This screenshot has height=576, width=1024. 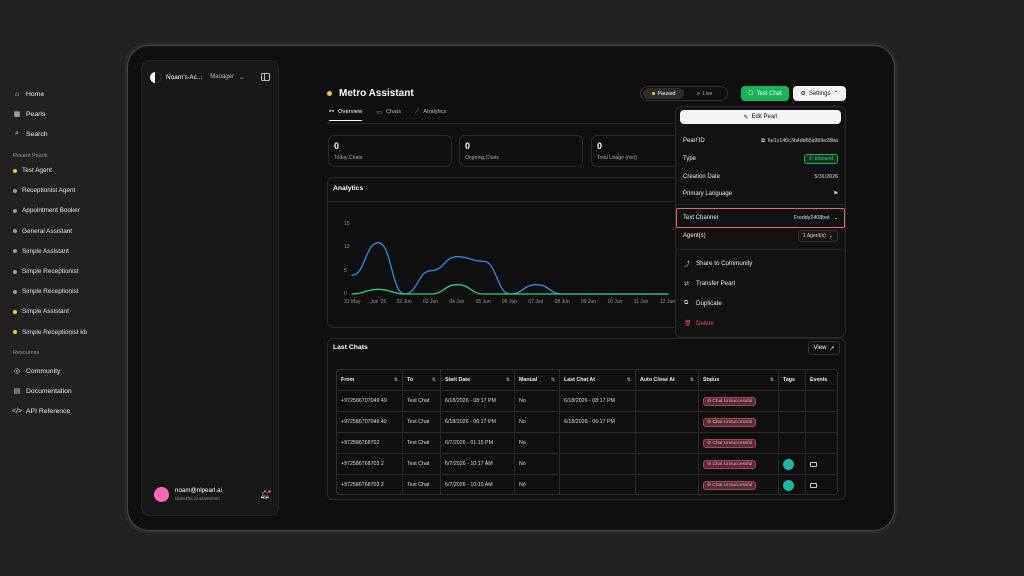 What do you see at coordinates (360, 443) in the screenshot?
I see `cell-text: +972586768702` at bounding box center [360, 443].